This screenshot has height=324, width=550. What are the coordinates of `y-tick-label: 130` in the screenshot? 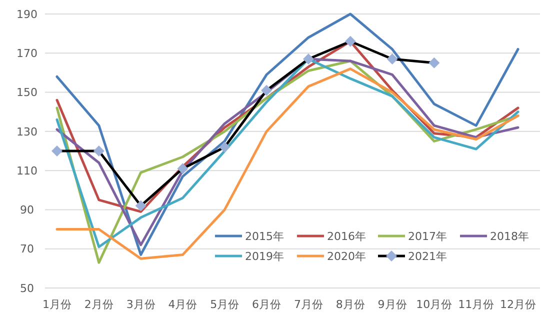 It's located at (27, 131).